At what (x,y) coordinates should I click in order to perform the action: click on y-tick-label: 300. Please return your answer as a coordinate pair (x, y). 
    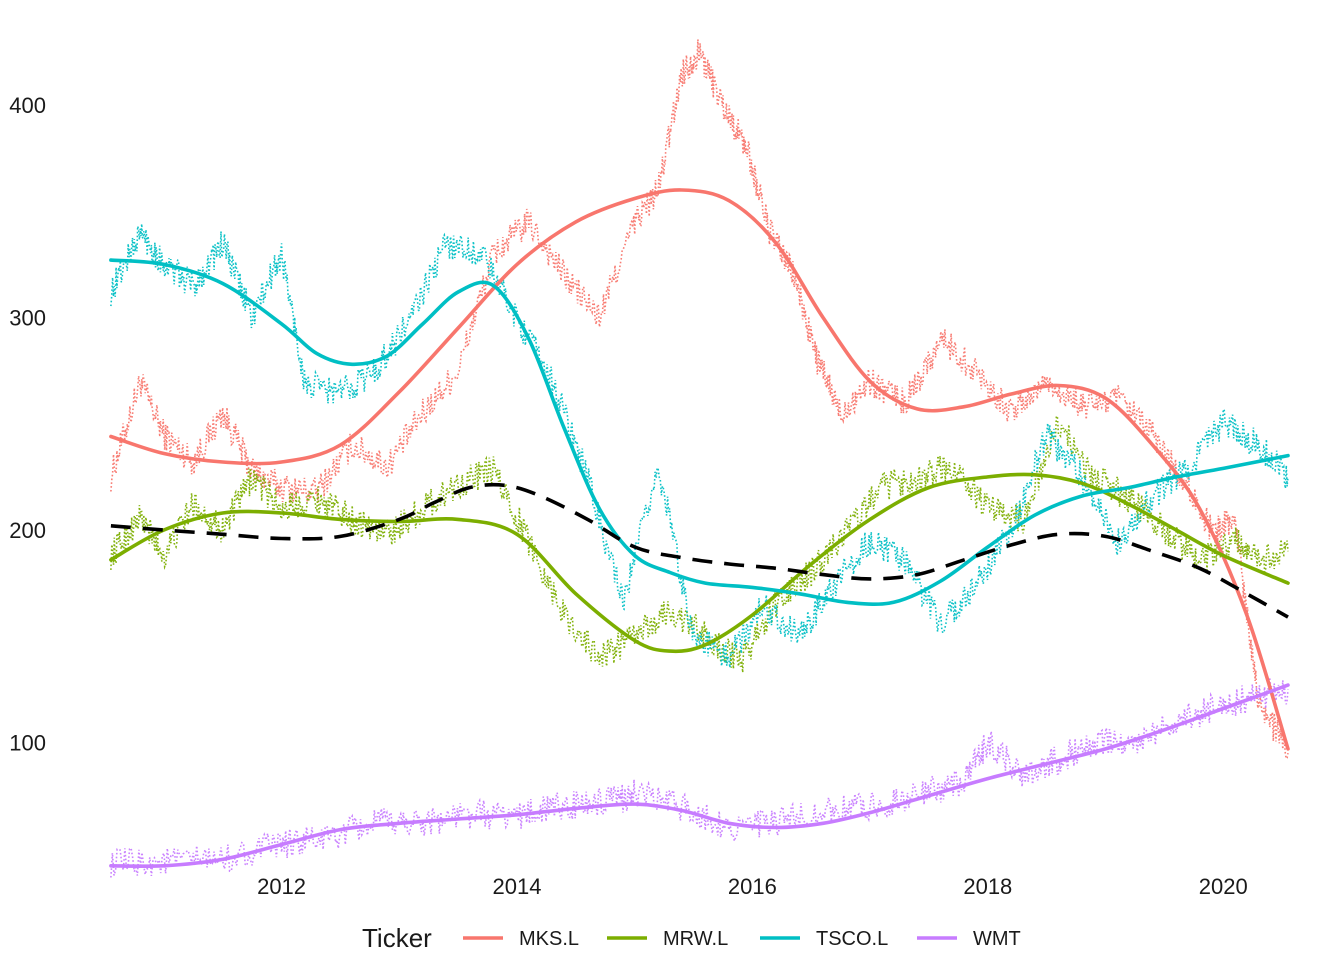
    Looking at the image, I should click on (27, 318).